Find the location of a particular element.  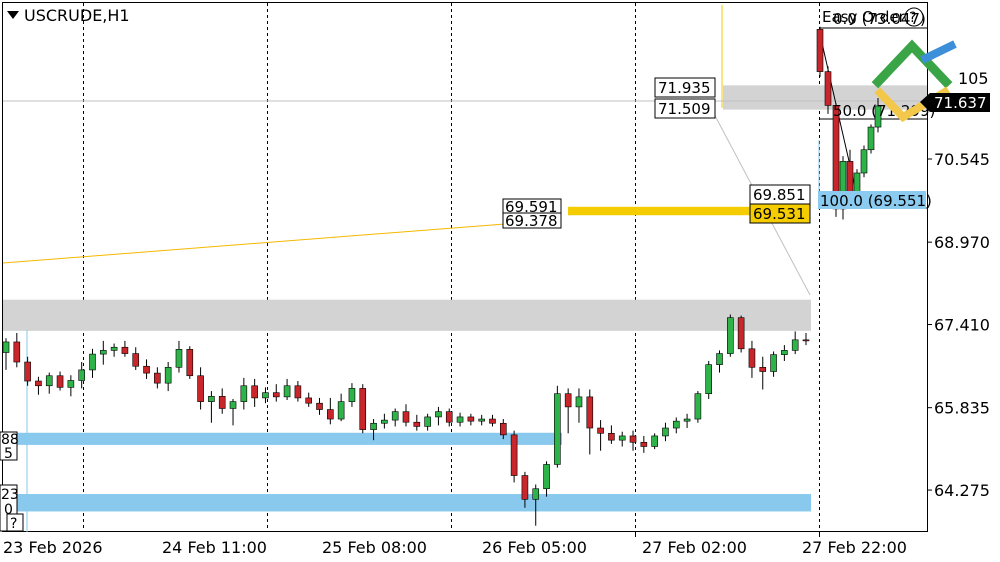

current-price-value: 71.637 is located at coordinates (960, 103).